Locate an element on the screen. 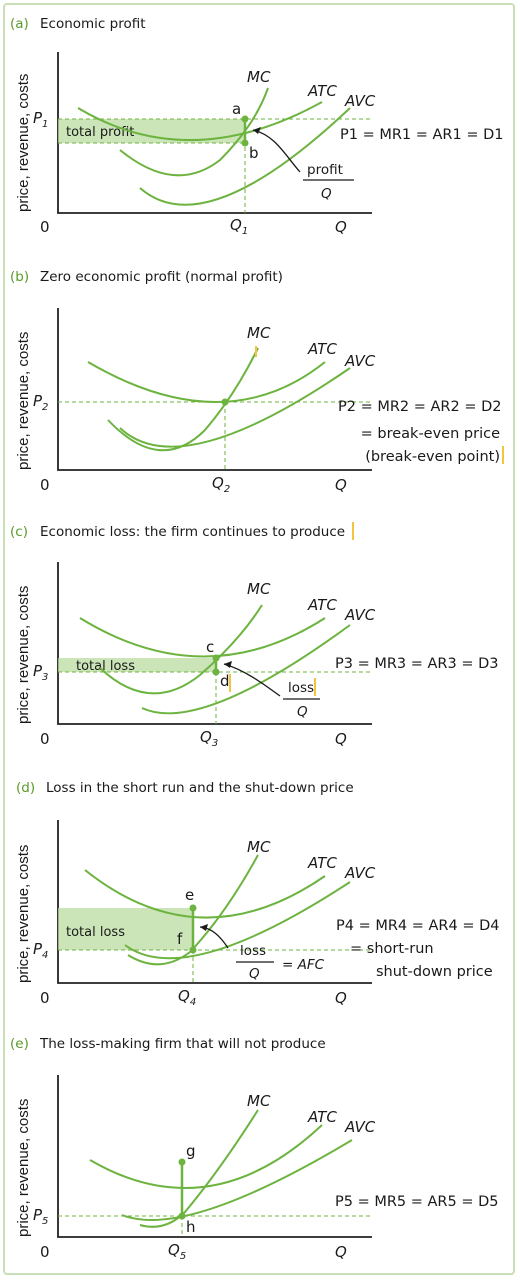 The height and width of the screenshot is (1280, 520). panel-b-highlight-mark is located at coordinates (256, 351).